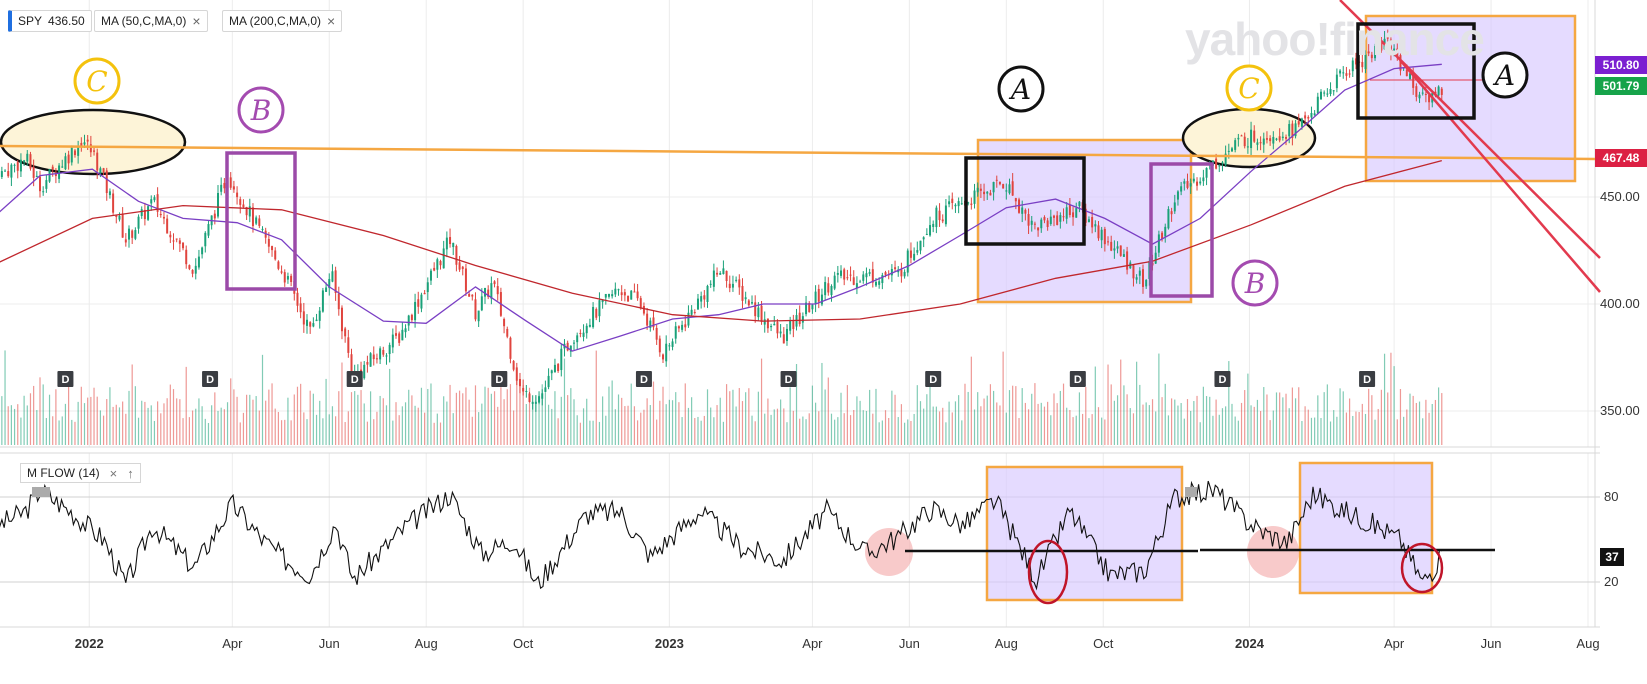 The width and height of the screenshot is (1647, 684). What do you see at coordinates (812, 643) in the screenshot?
I see `x-tick-label: Apr` at bounding box center [812, 643].